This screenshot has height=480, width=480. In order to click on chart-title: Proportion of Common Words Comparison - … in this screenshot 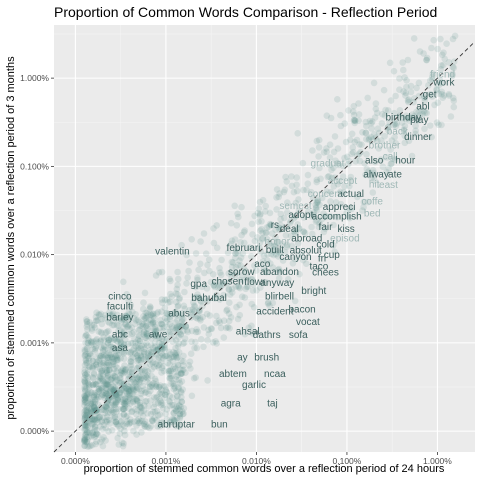, I will do `click(245, 12)`.